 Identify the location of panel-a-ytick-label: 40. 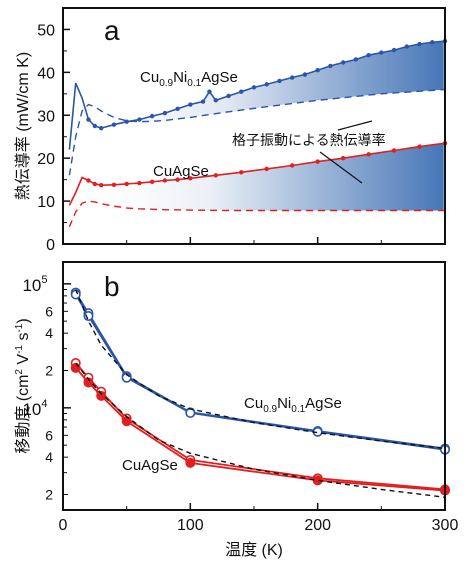
(46, 73).